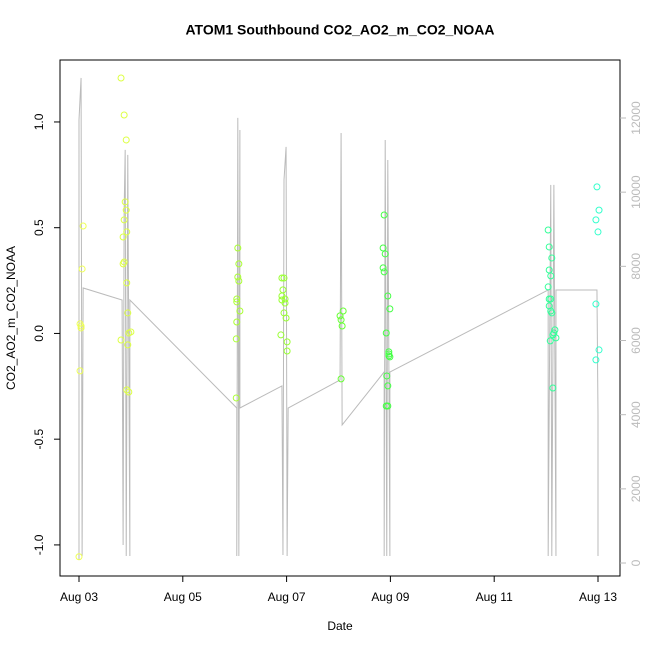  I want to click on y-tick-label: -0.5, so click(39, 439).